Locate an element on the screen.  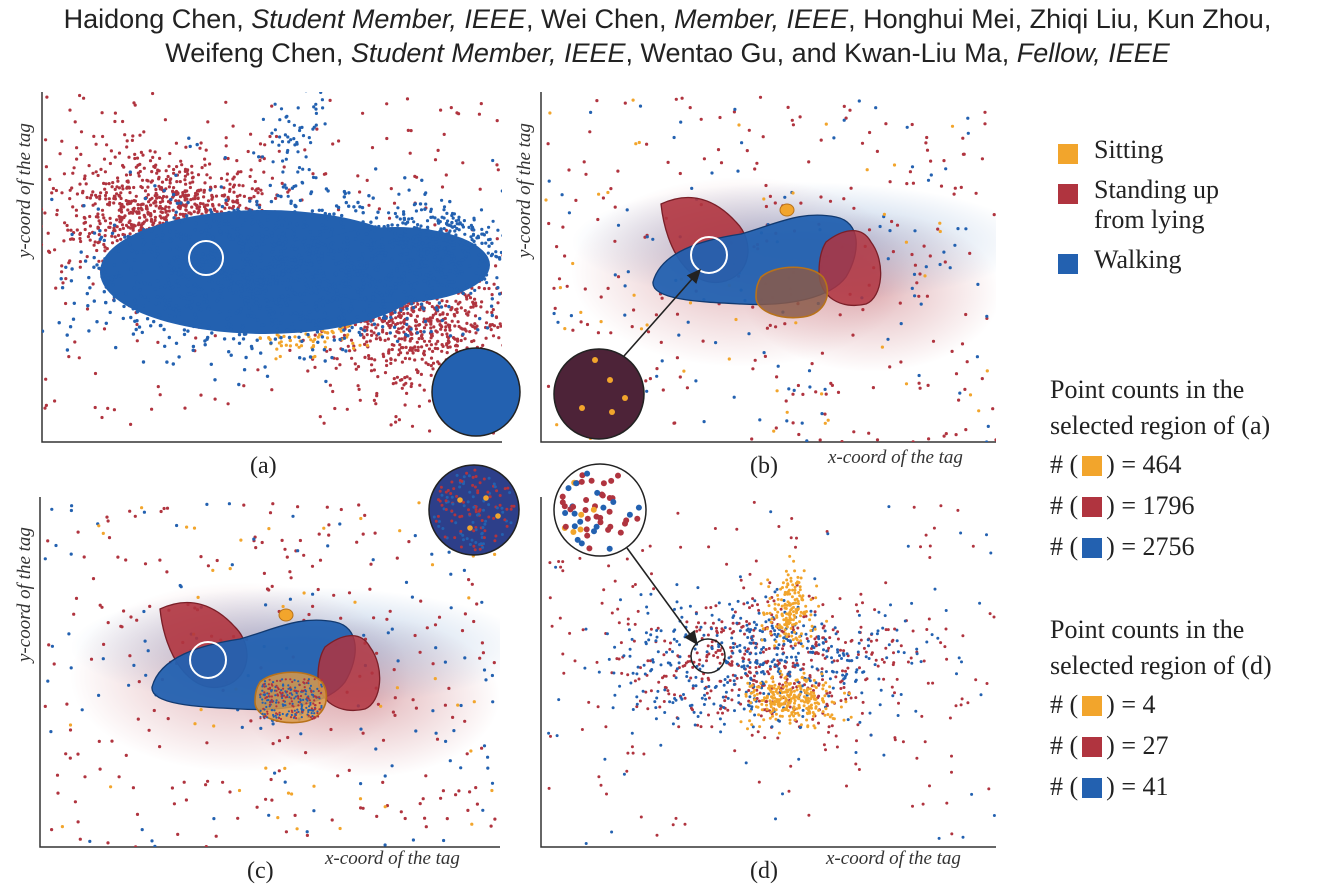
x-axis-label-d: x-coord of the tag is located at coordinates (893, 858).